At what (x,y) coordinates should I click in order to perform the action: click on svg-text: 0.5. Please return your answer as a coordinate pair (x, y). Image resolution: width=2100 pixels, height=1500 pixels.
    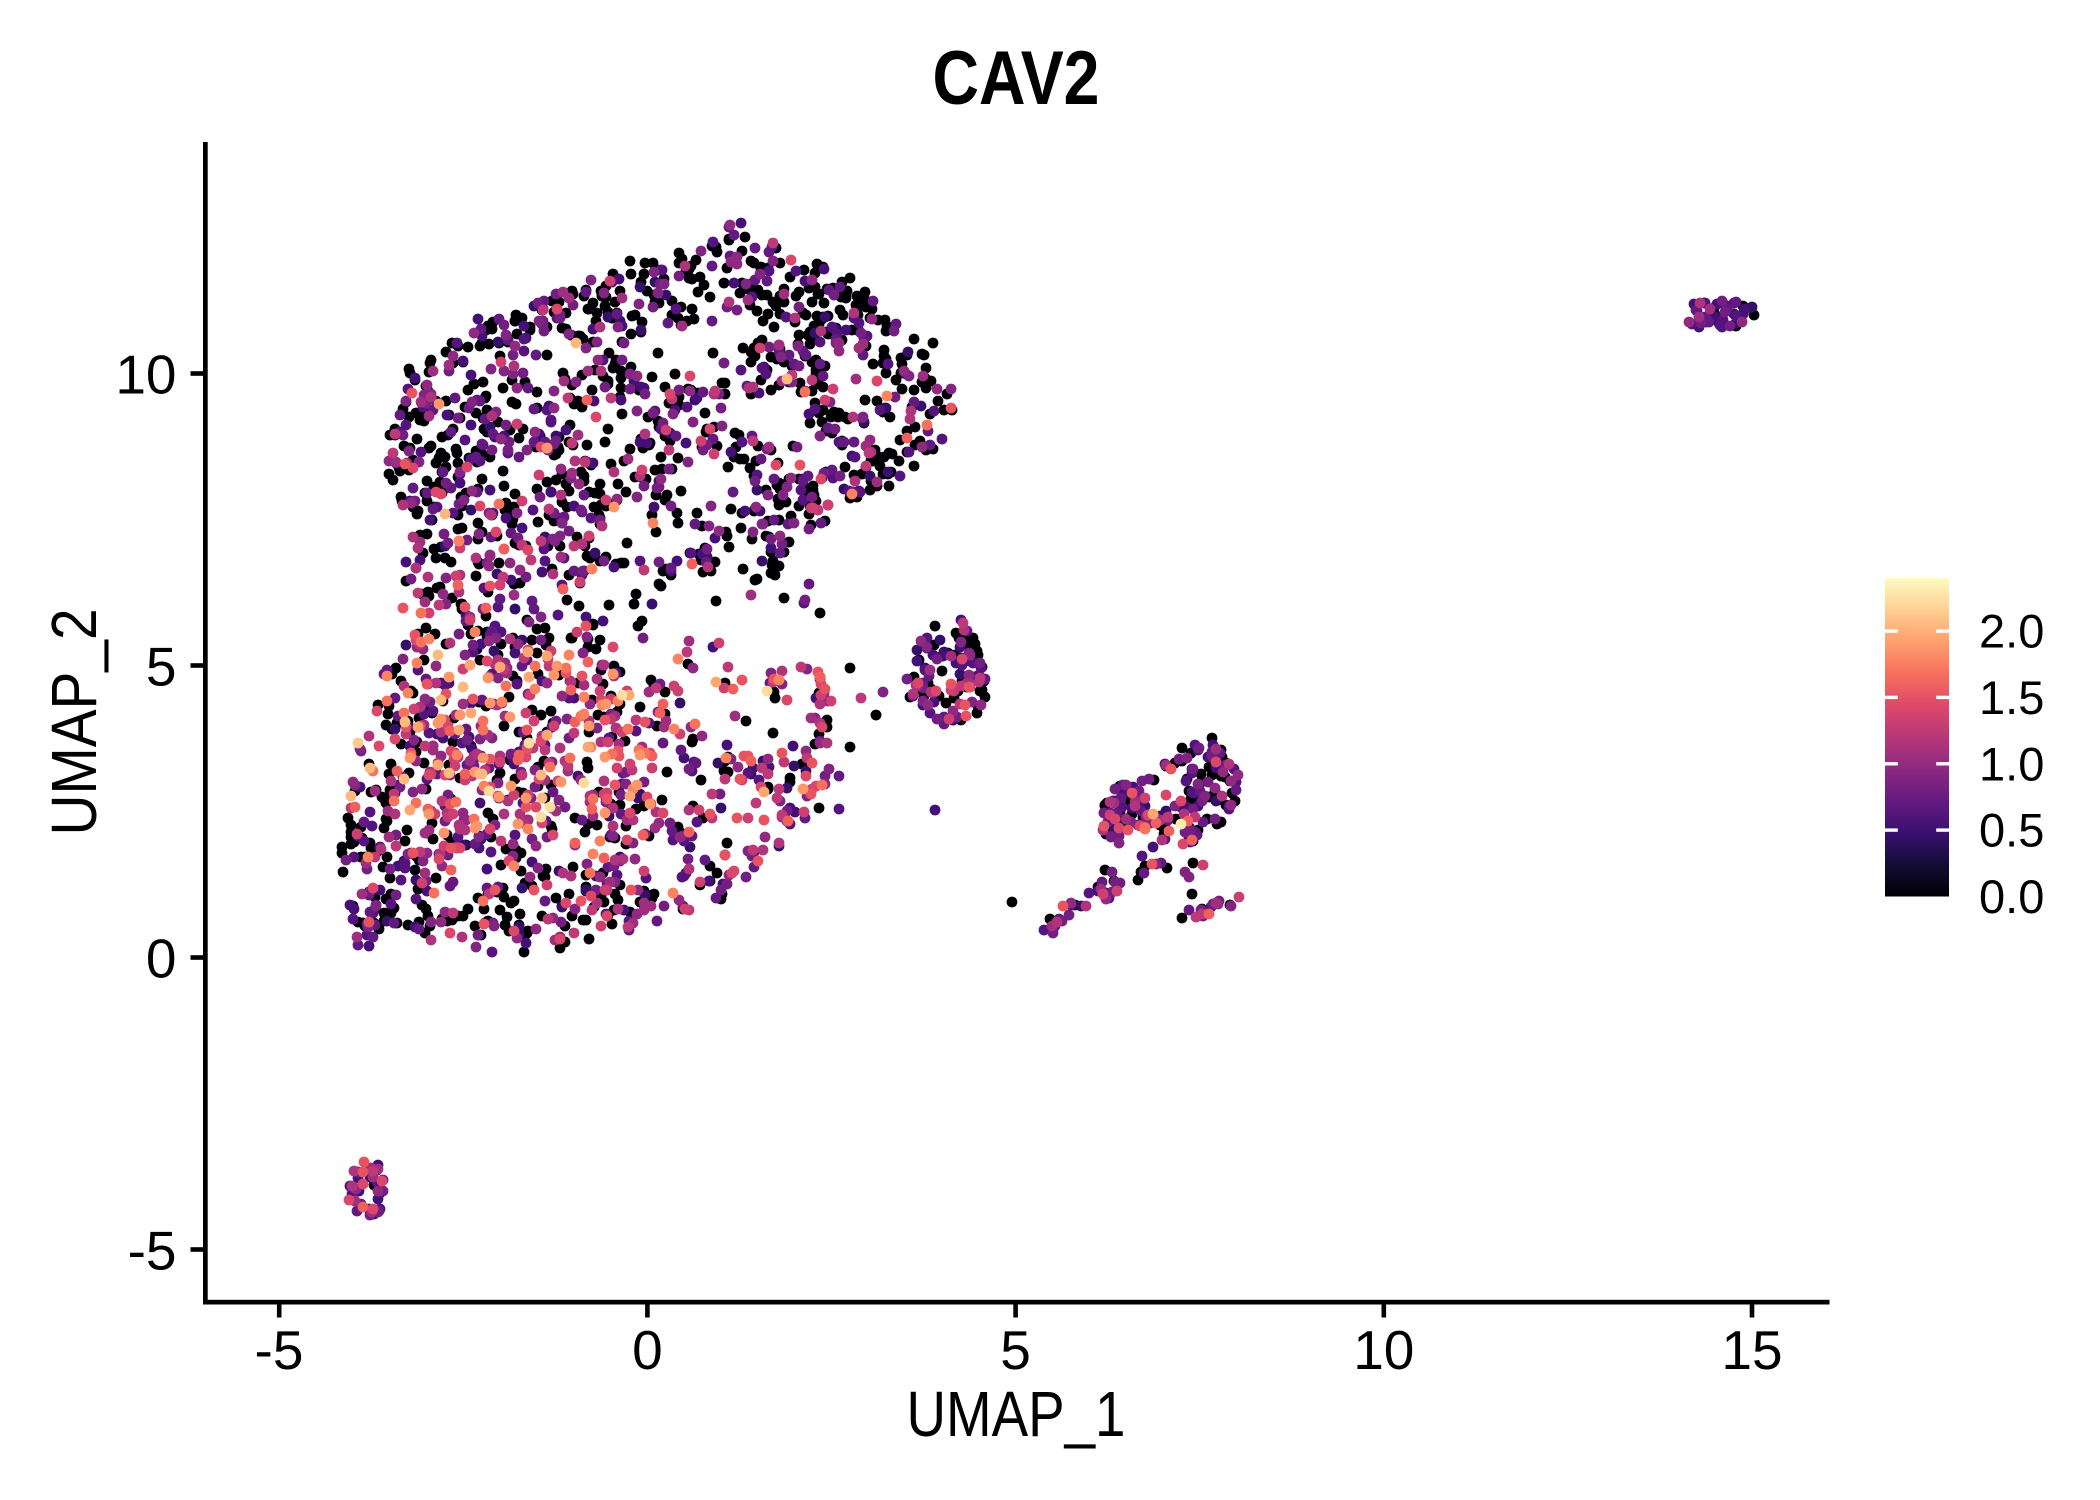
    Looking at the image, I should click on (2011, 830).